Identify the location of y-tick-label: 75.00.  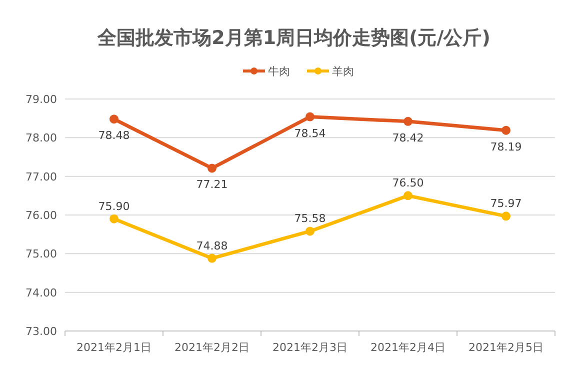
(41, 254).